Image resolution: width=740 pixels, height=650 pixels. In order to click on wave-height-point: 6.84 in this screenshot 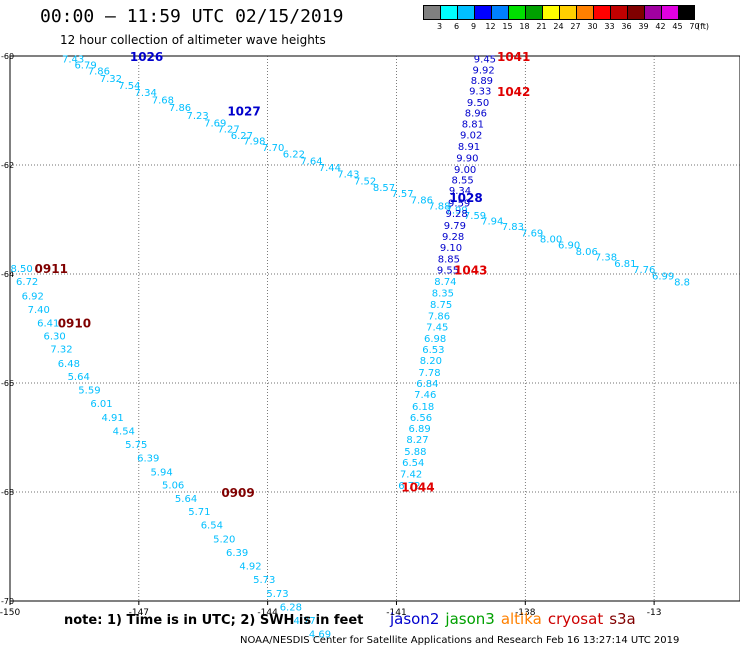, I will do `click(427, 384)`.